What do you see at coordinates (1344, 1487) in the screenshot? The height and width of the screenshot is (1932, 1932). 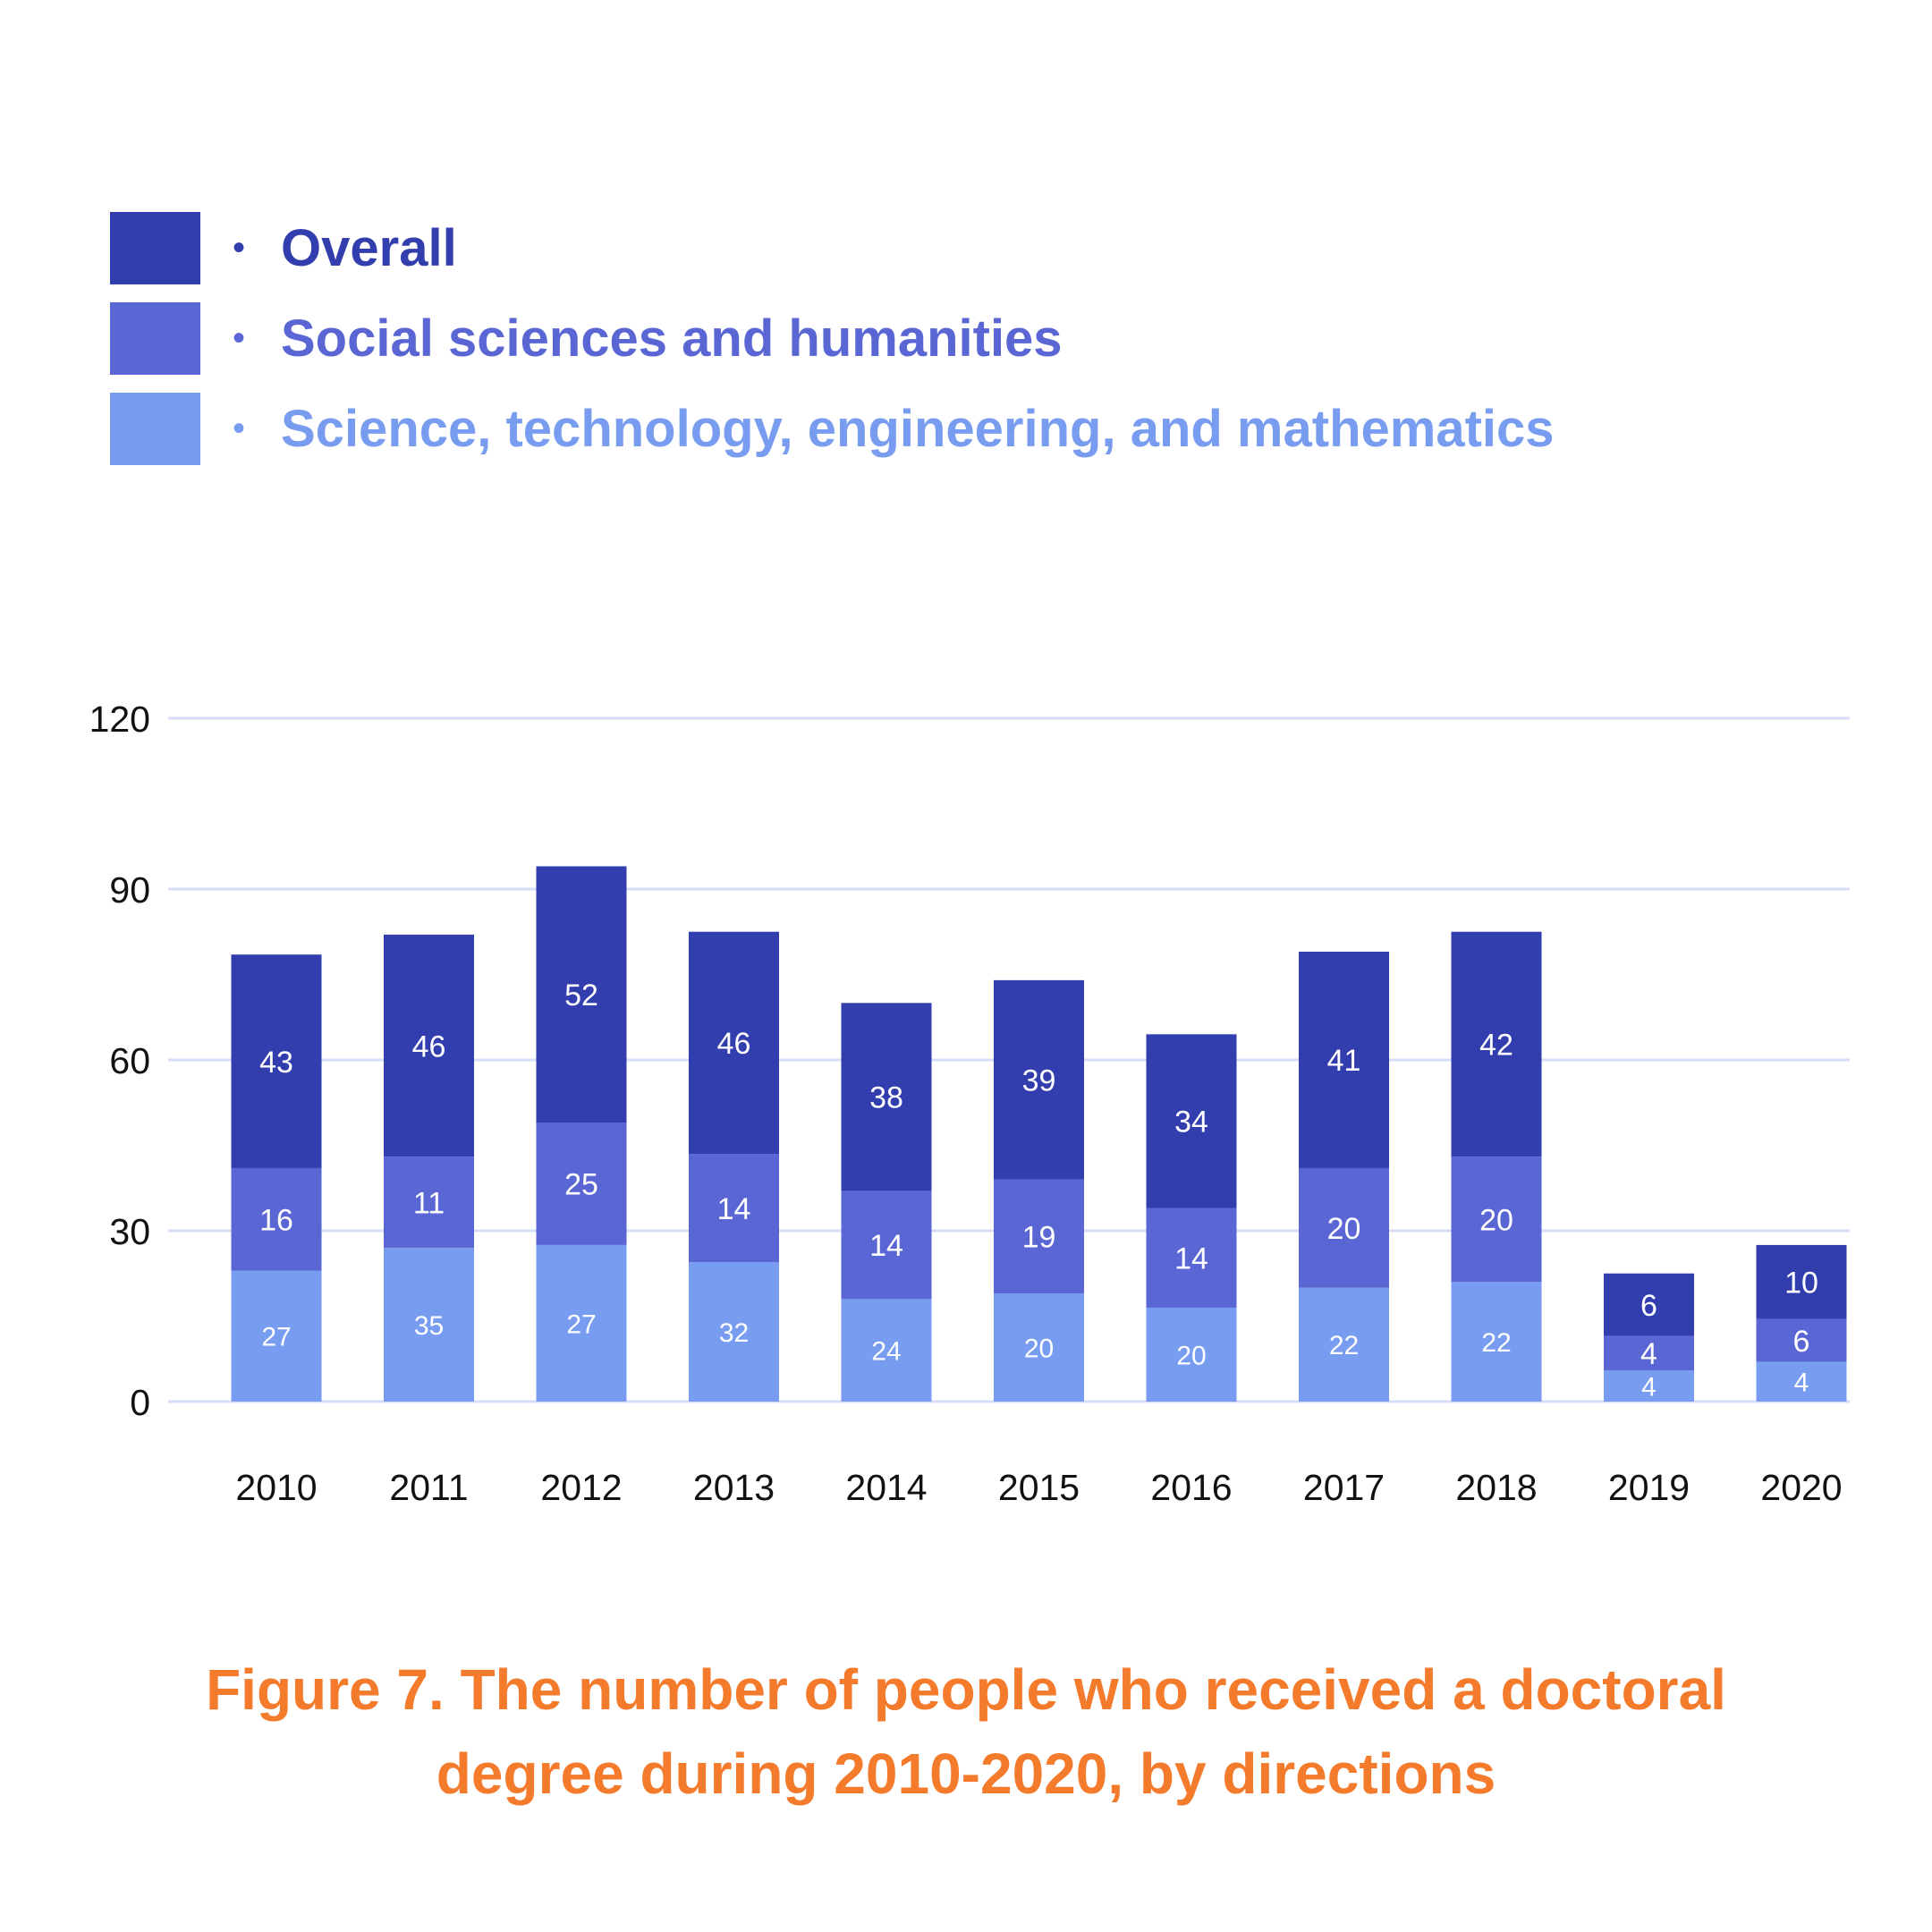 I see `x-tick-label: 2017` at bounding box center [1344, 1487].